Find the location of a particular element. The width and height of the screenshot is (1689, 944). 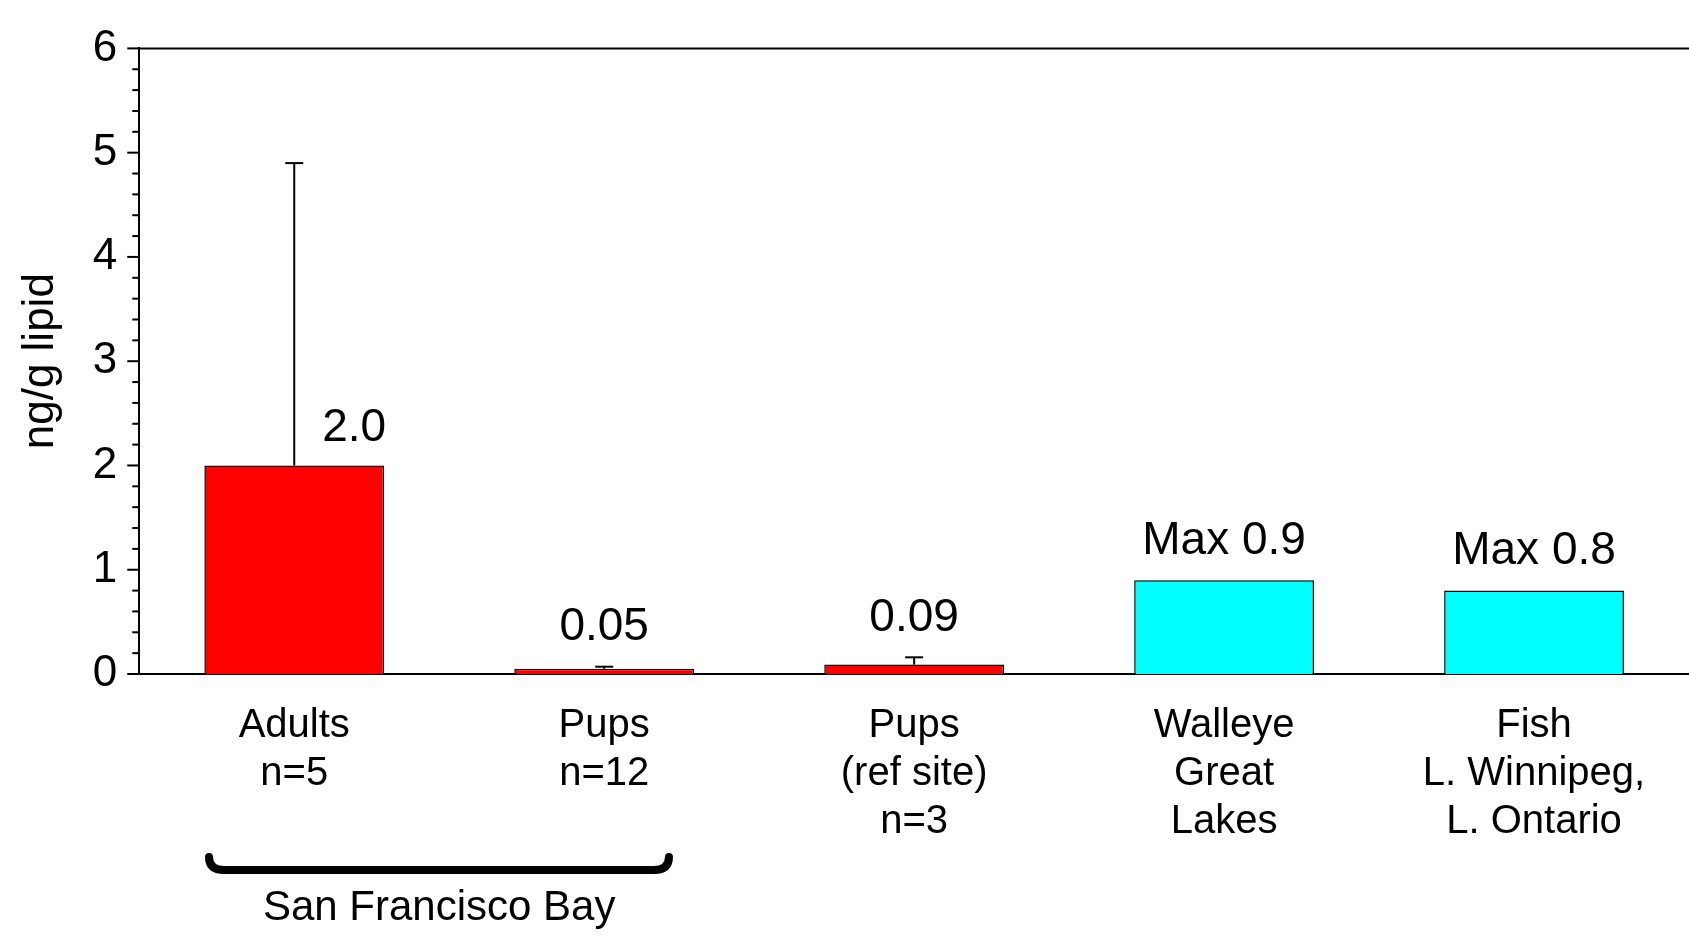

y-tick-label: 6 is located at coordinates (105, 45).